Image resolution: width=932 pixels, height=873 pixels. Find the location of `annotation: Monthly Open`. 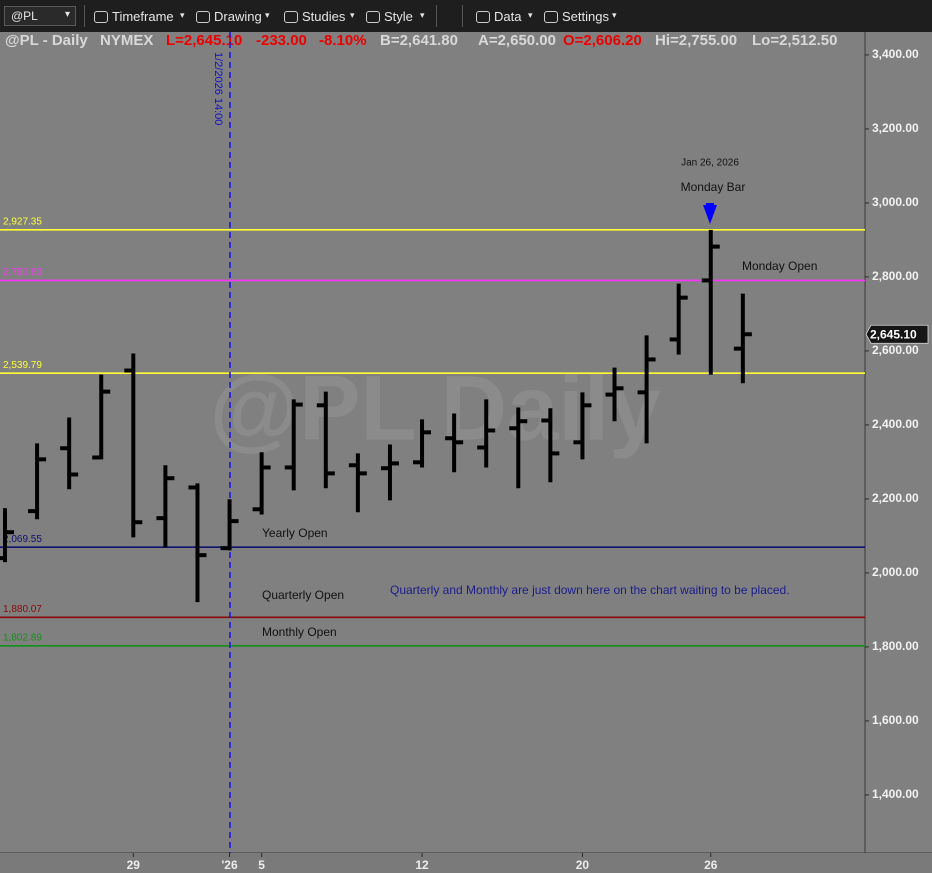

annotation: Monthly Open is located at coordinates (299, 632).